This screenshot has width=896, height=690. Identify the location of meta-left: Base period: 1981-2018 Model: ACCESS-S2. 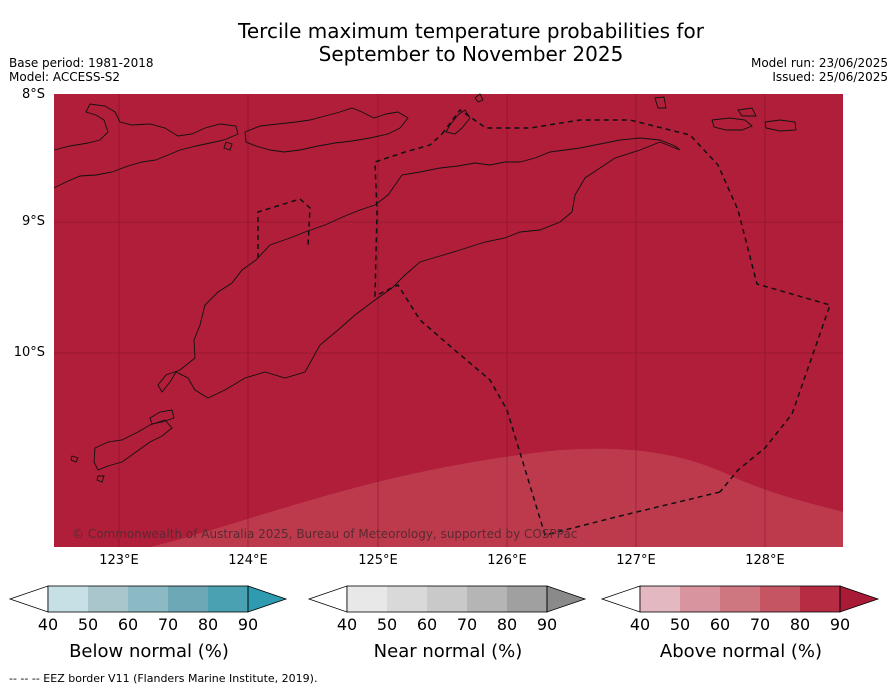
(81, 70).